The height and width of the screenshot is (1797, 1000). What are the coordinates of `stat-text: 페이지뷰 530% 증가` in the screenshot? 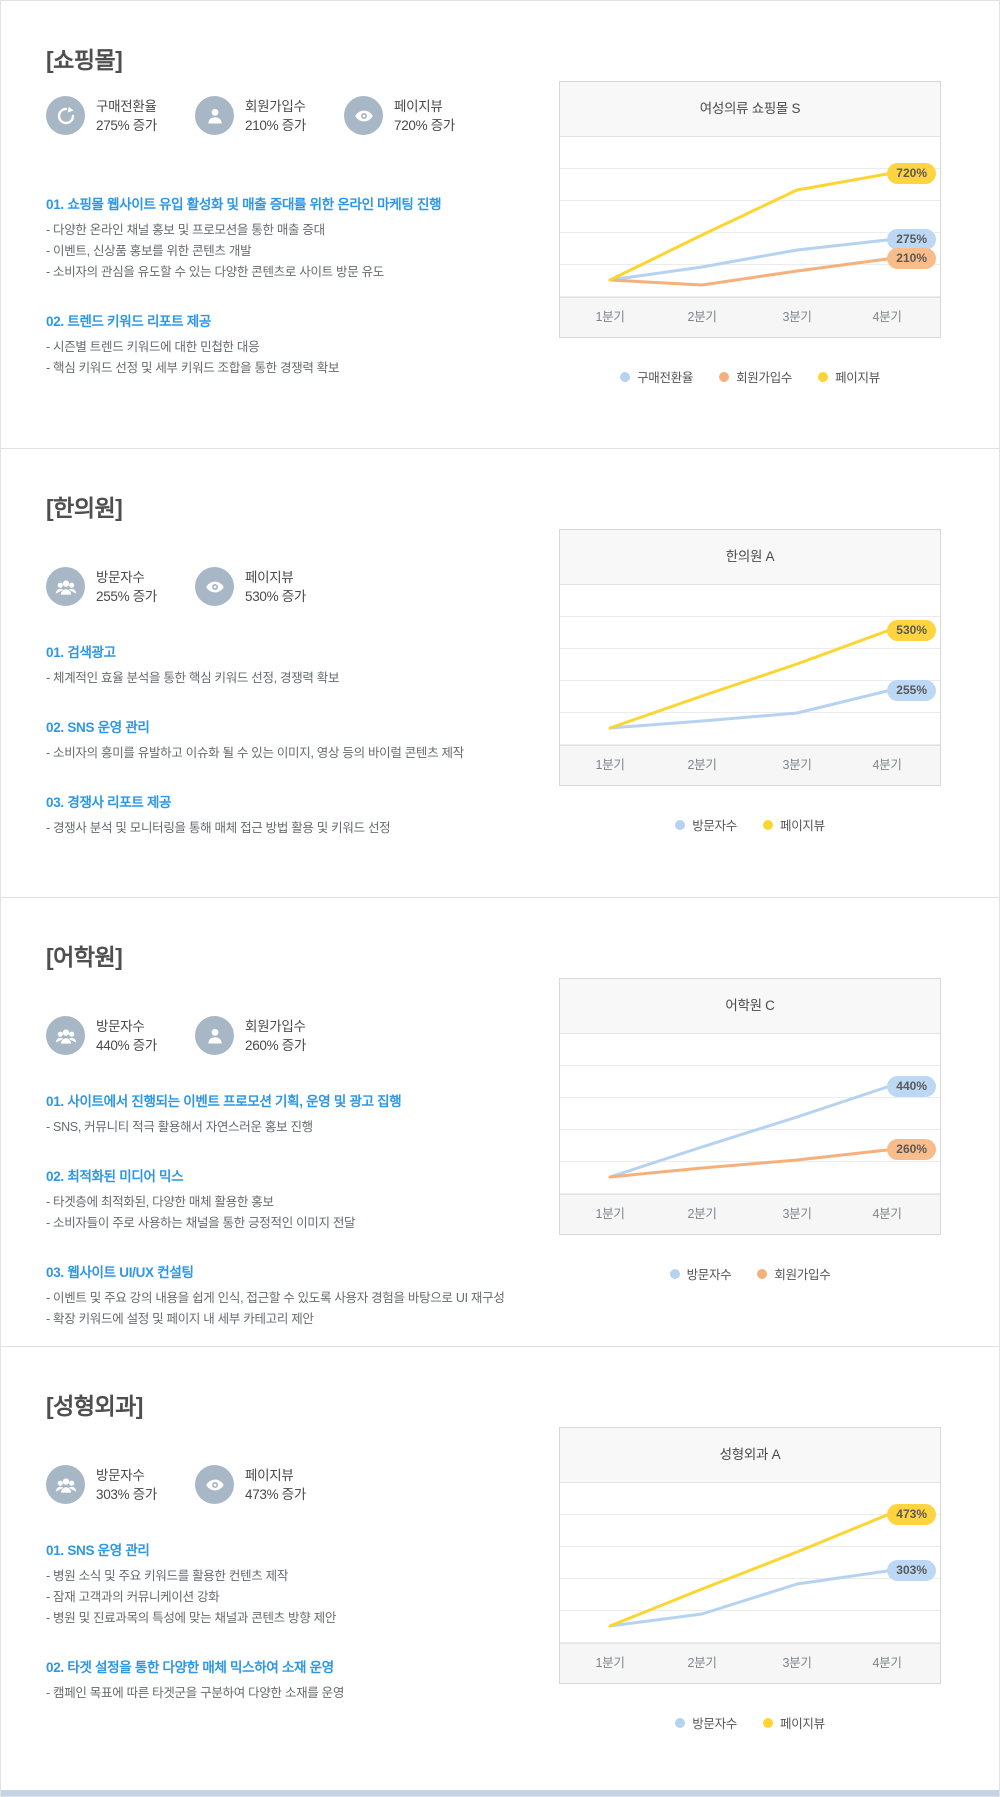 It's located at (275, 587).